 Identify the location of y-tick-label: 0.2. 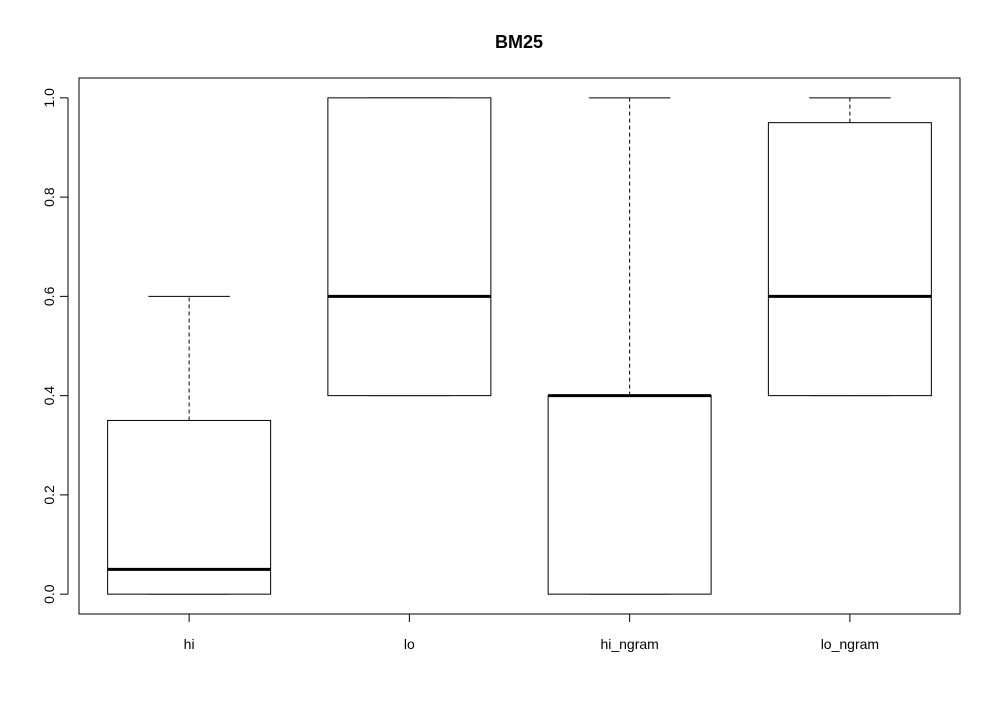
(49, 495).